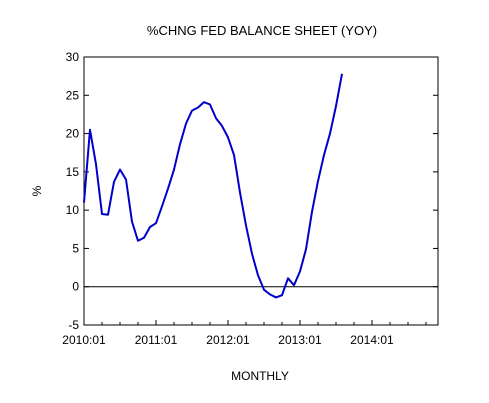 This screenshot has width=489, height=403. I want to click on y-tick-label: 25, so click(73, 95).